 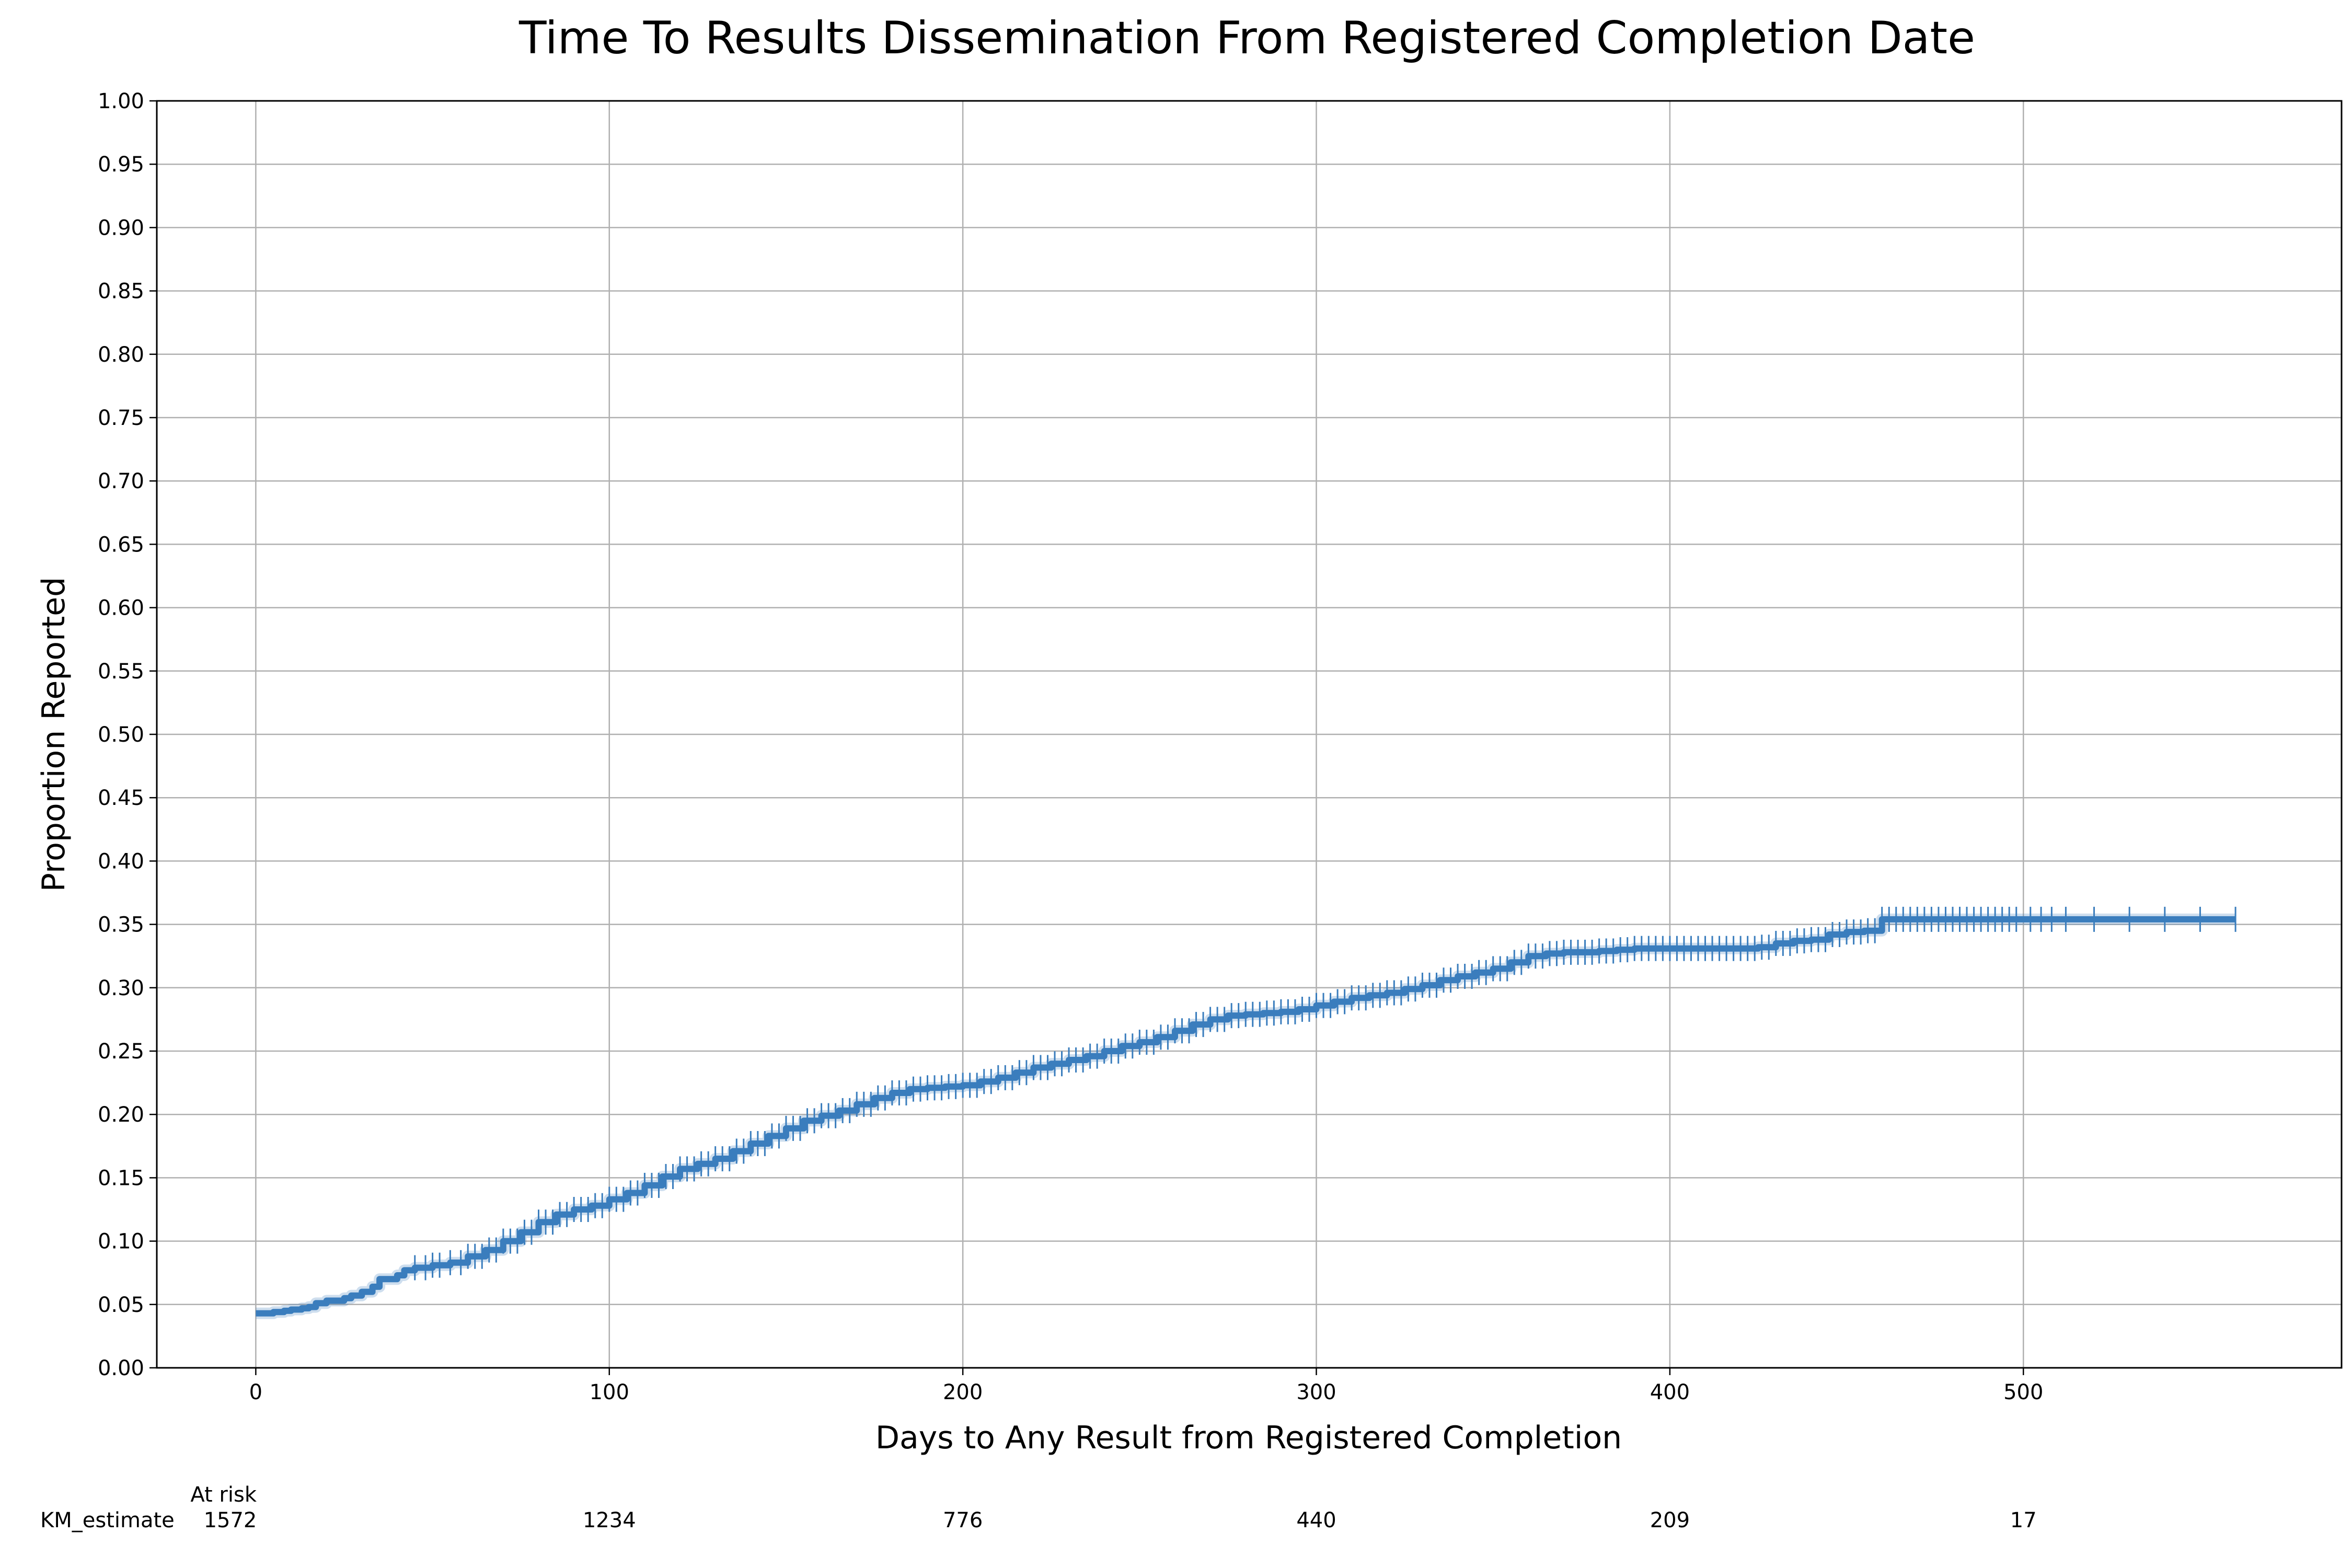 I want to click on at-risk-values: 1572 1234 776 440 209 17, so click(x=1120, y=1520).